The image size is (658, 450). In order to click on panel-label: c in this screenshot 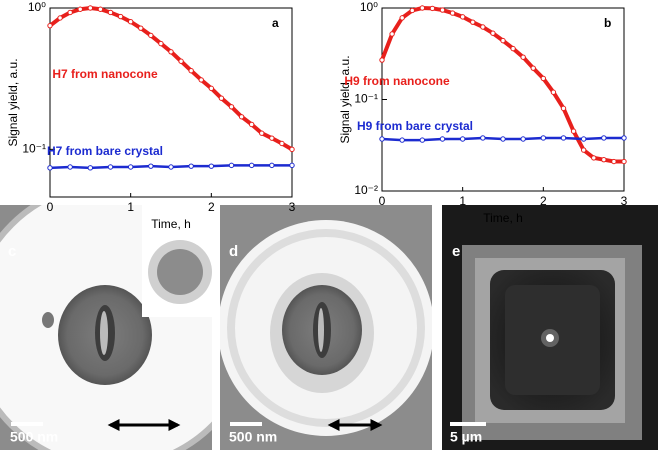, I will do `click(12, 251)`.